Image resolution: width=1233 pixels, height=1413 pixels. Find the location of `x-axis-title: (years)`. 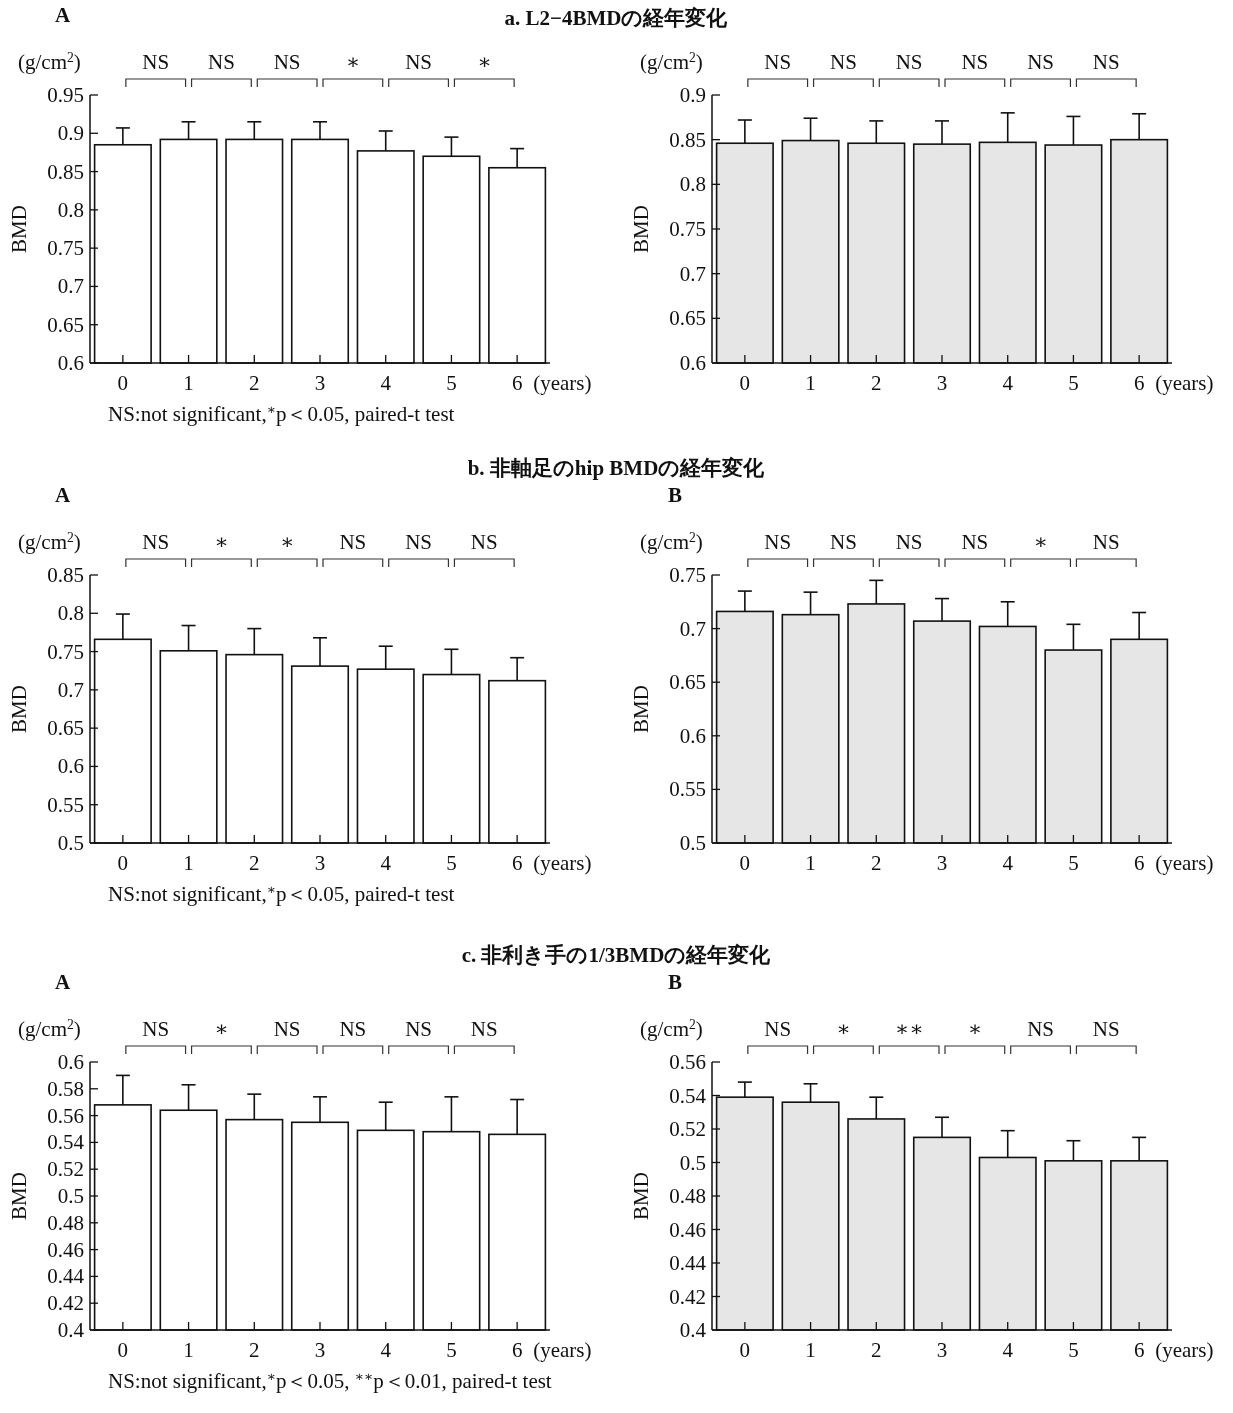

x-axis-title: (years) is located at coordinates (562, 863).